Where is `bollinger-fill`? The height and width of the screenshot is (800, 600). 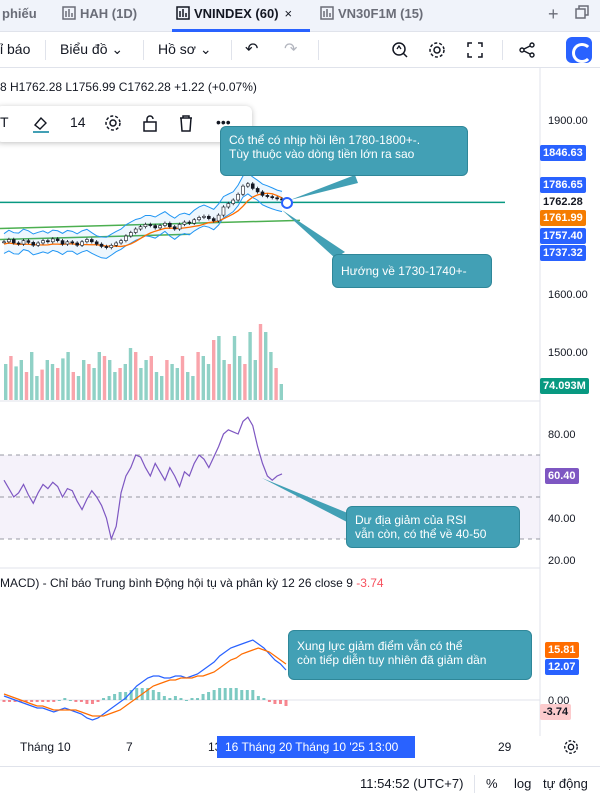 bollinger-fill is located at coordinates (143, 215).